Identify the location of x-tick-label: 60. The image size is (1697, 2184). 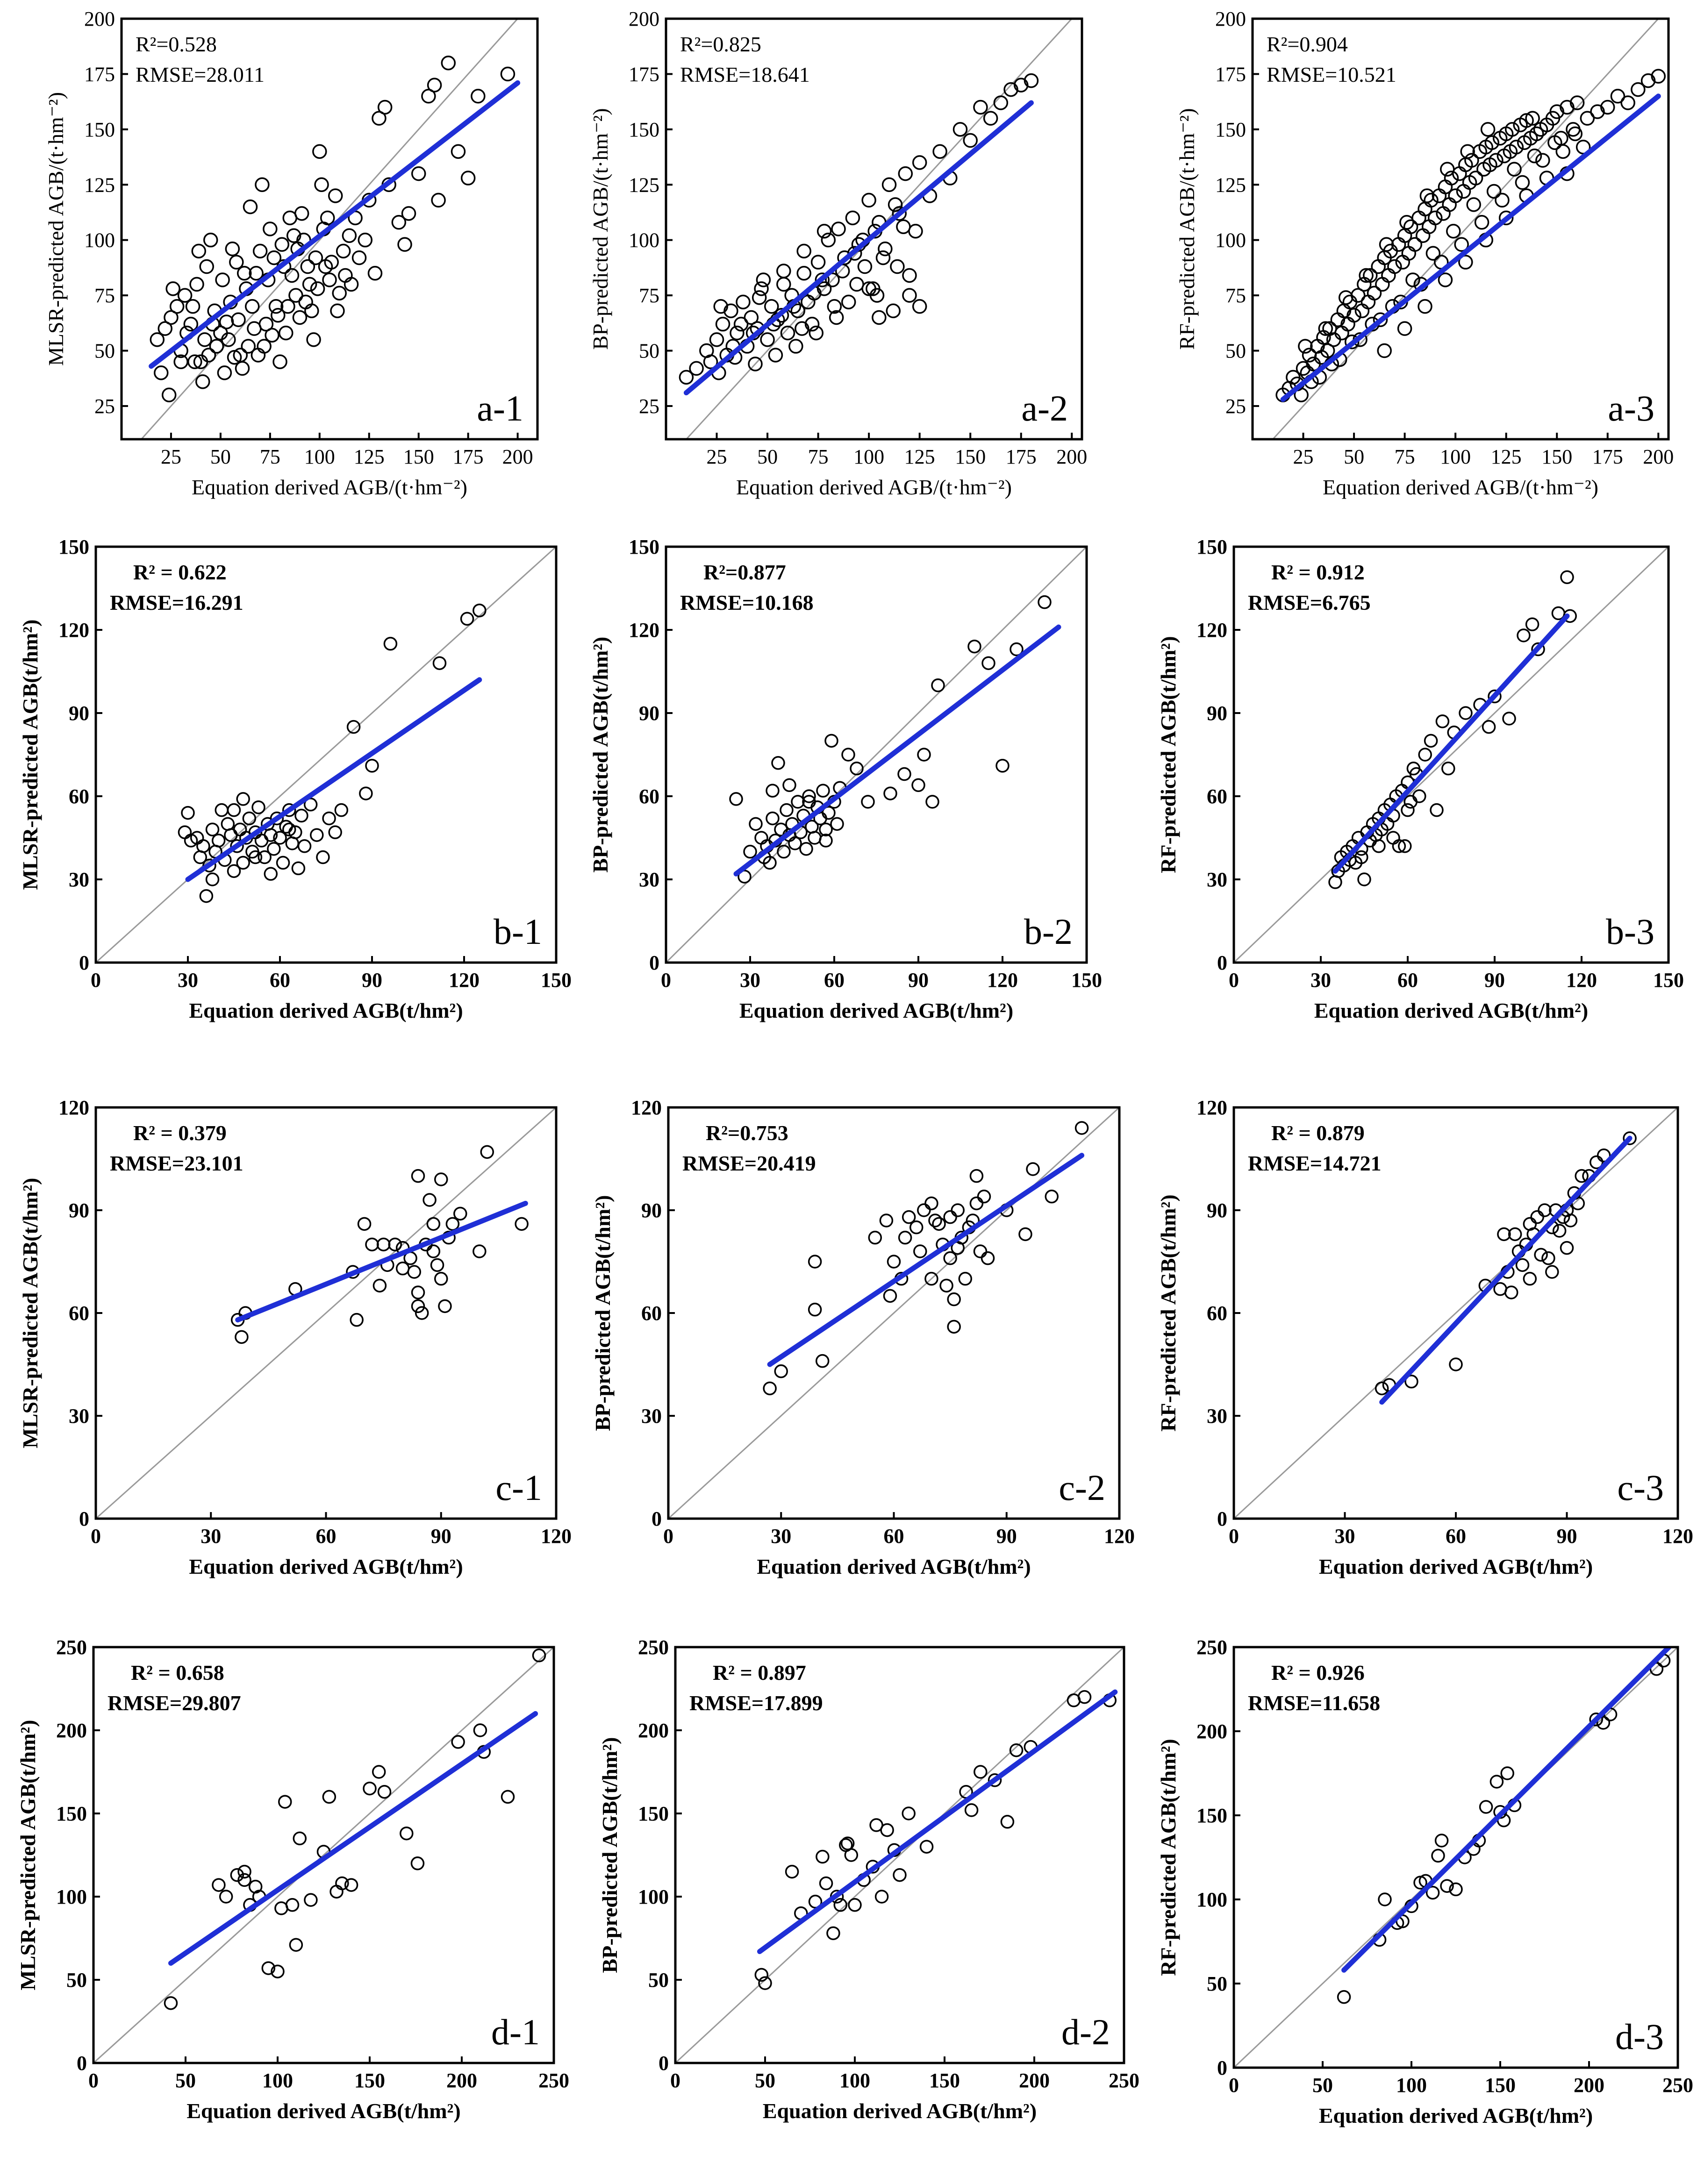
(1456, 1536).